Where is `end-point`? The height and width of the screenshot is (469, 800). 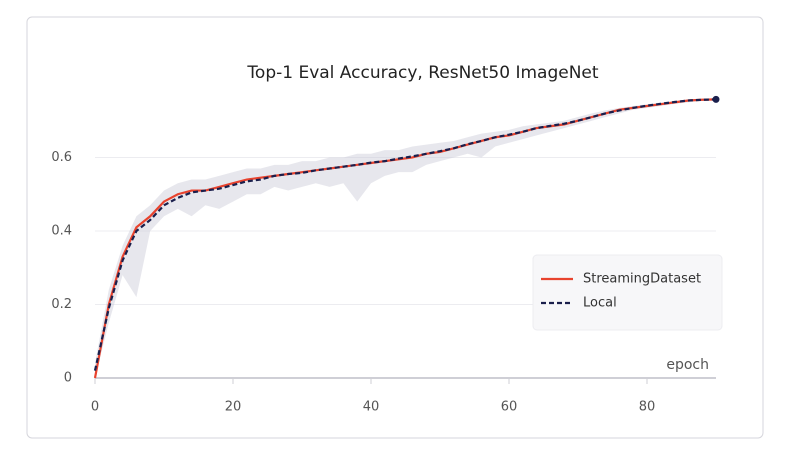
end-point is located at coordinates (716, 99).